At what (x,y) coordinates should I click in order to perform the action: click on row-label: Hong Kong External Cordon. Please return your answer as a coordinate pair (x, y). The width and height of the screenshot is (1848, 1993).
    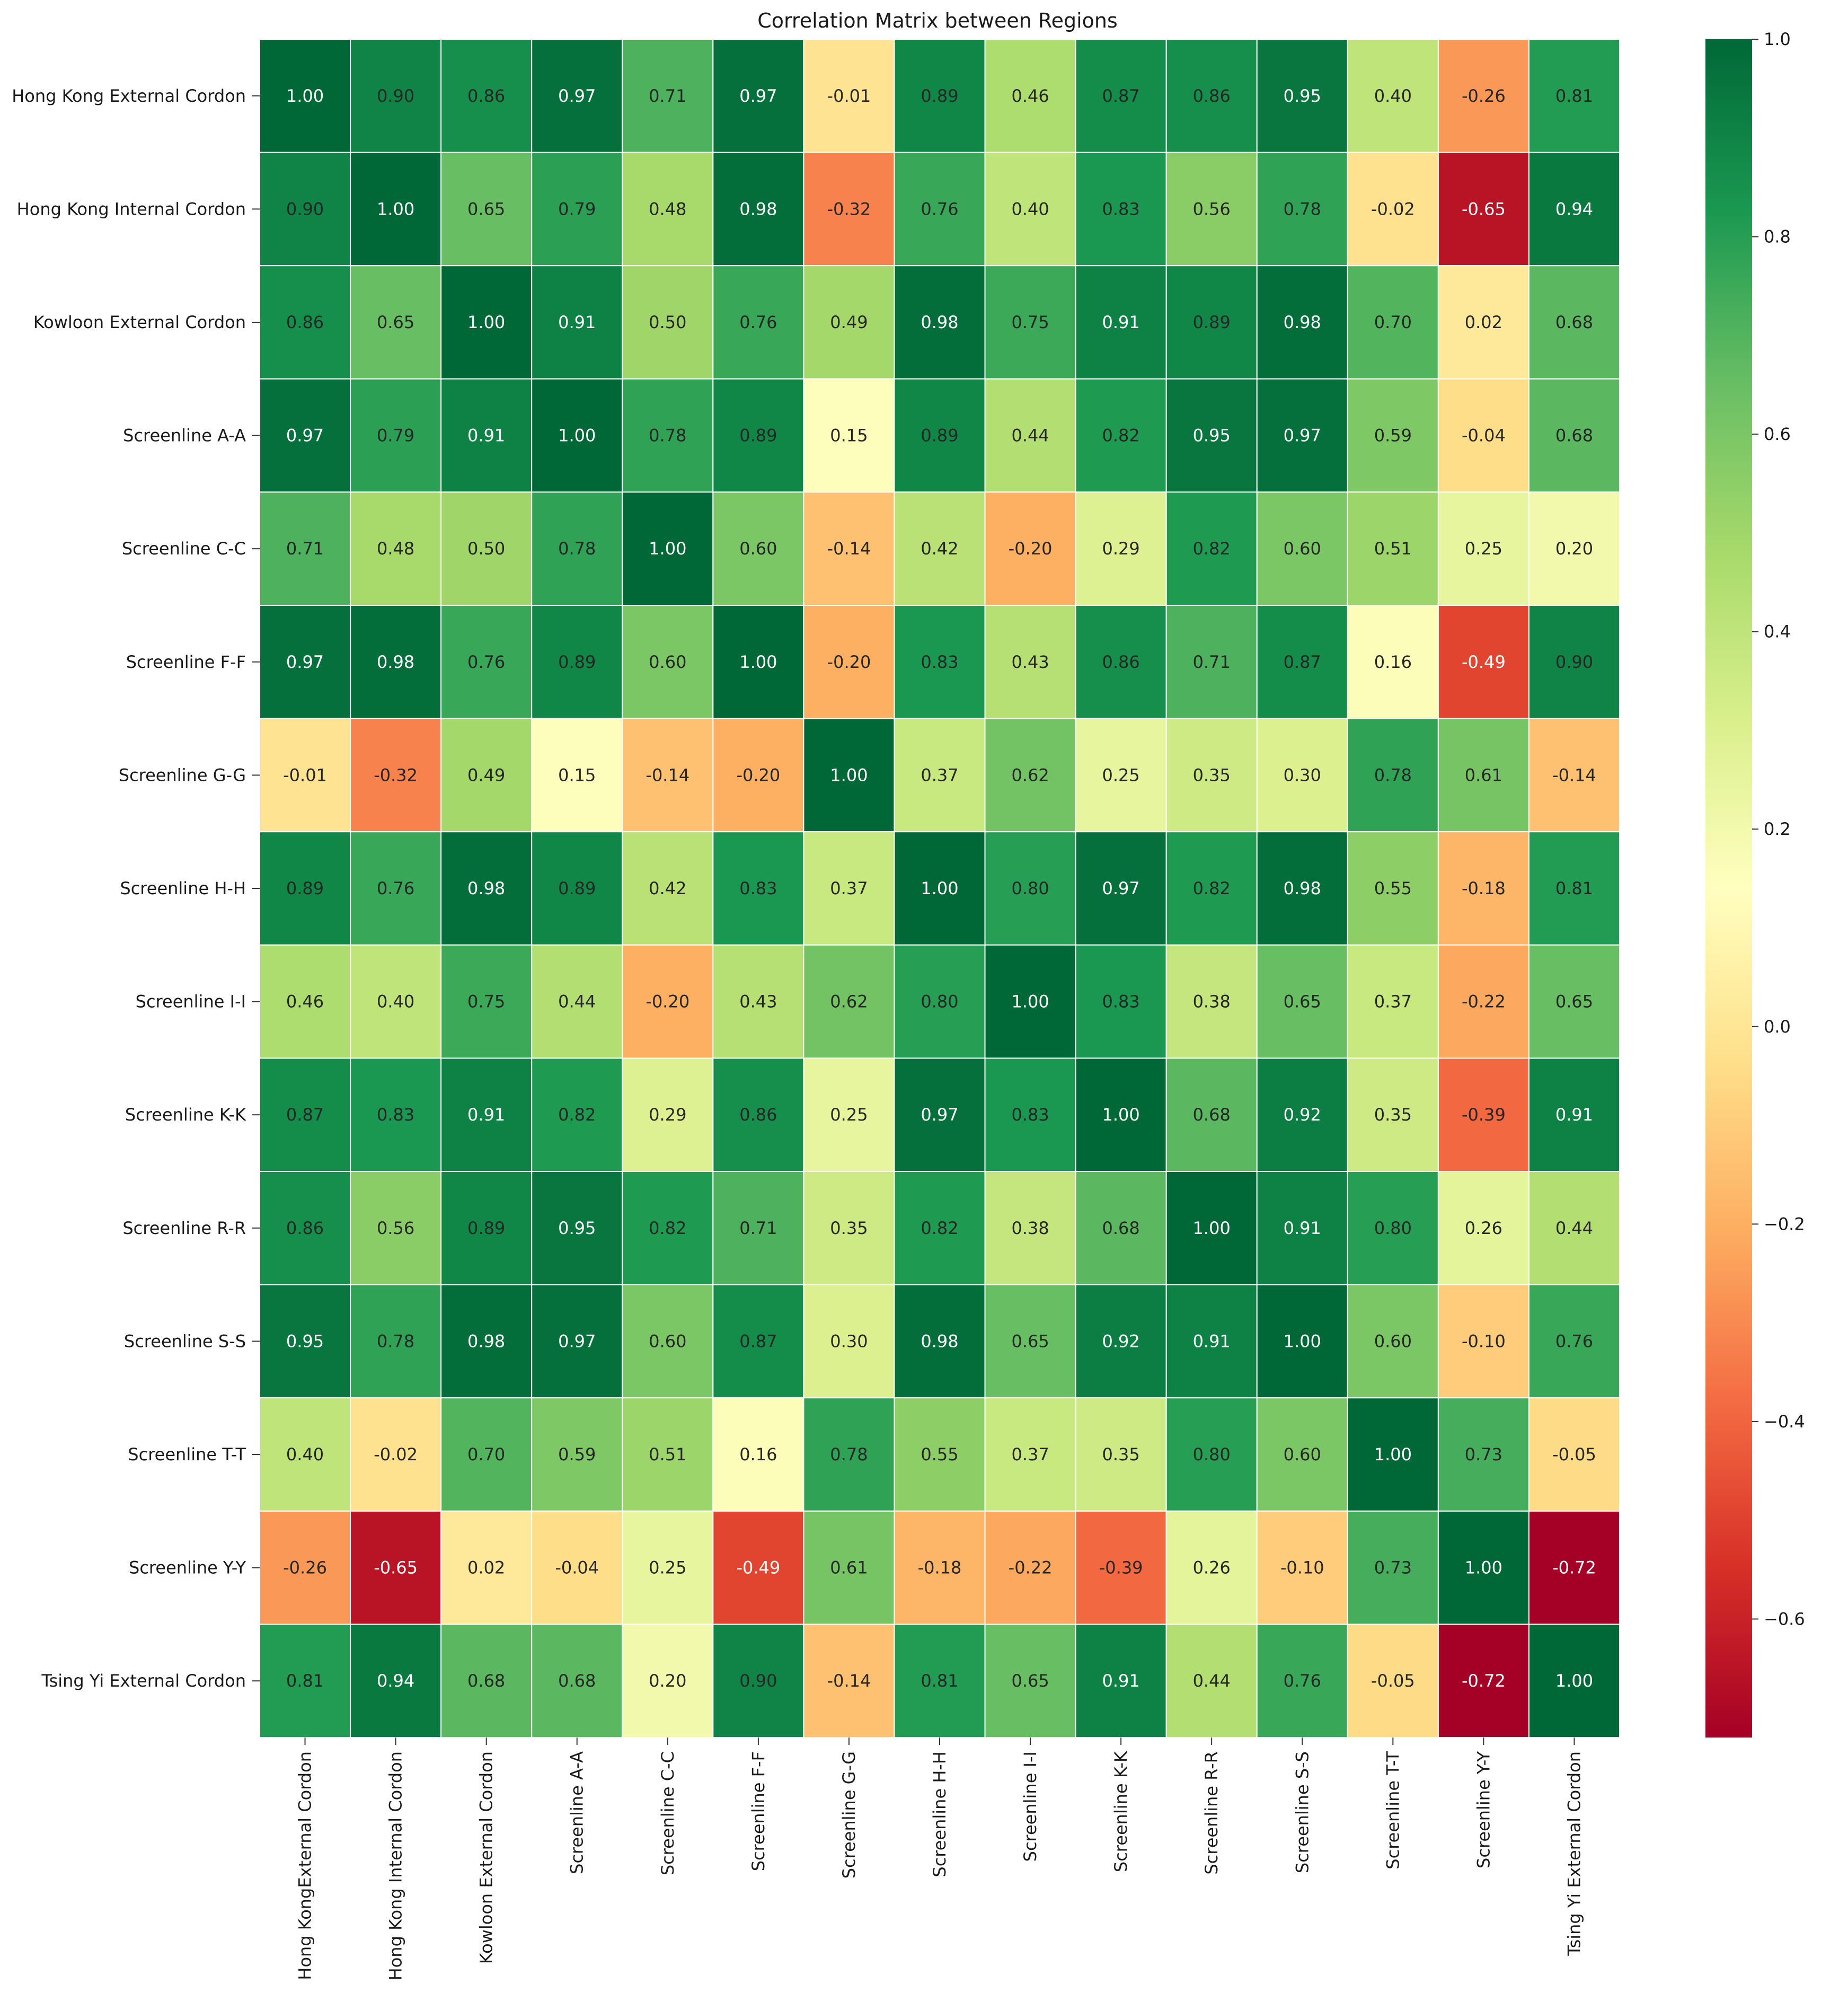
    Looking at the image, I should click on (129, 96).